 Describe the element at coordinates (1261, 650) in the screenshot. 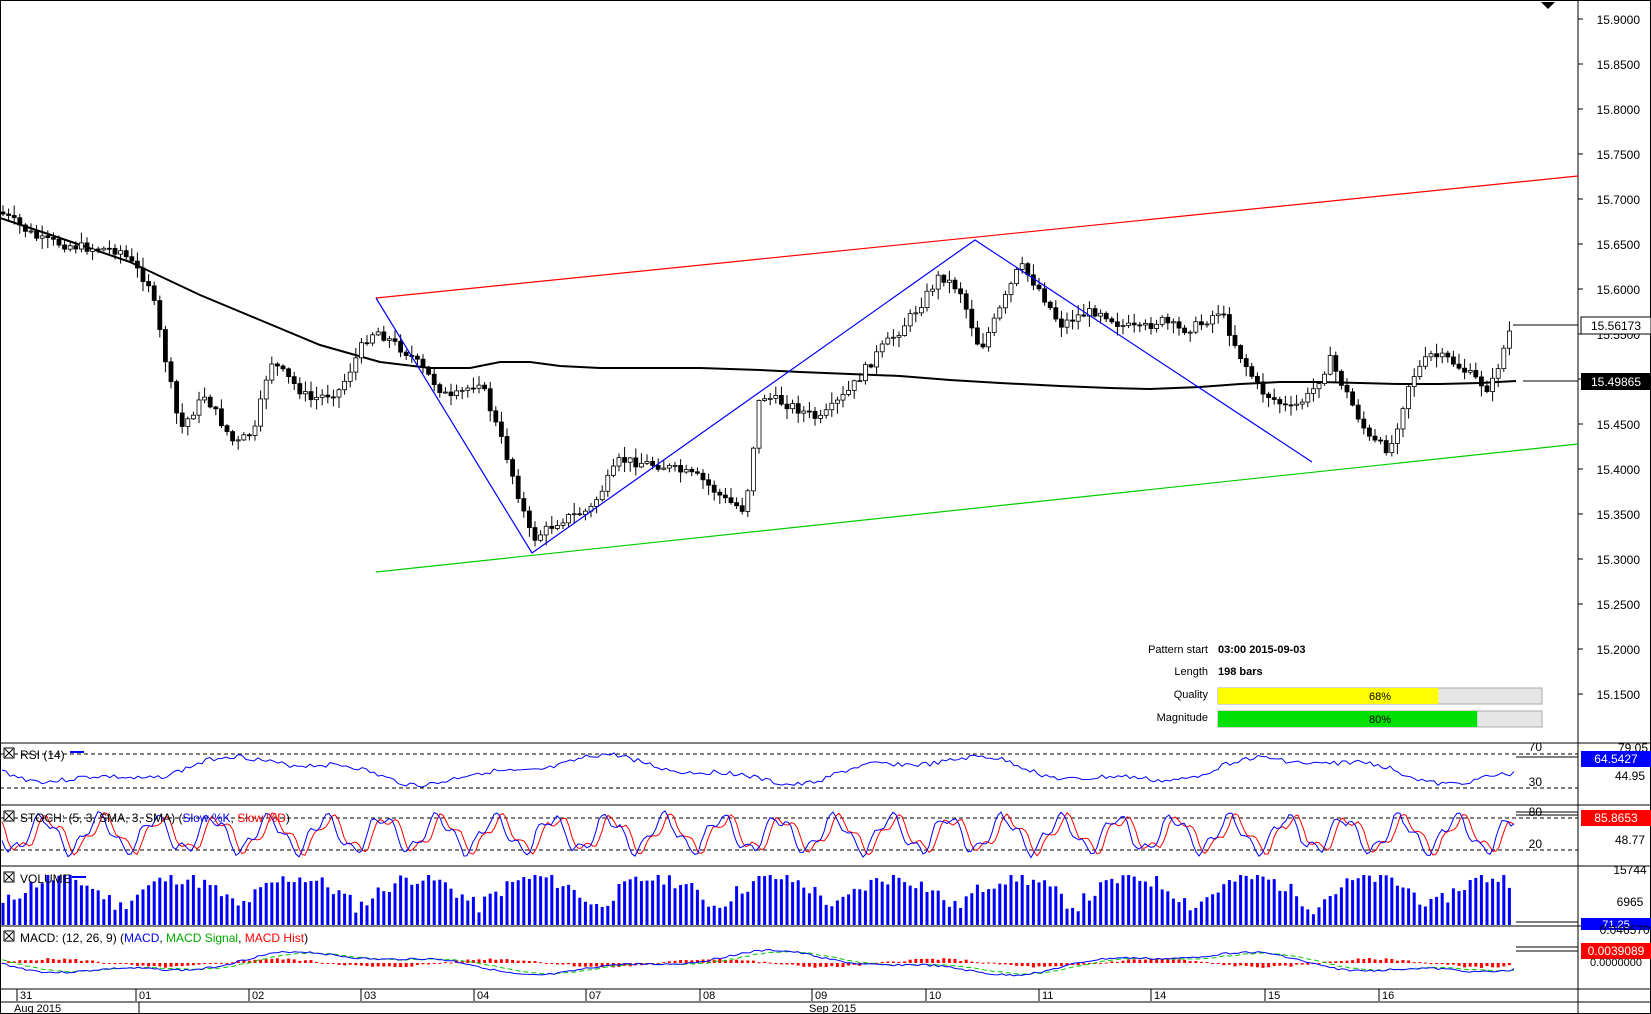

I see `pattern-start-value: 03:00 2015-09-03` at that location.